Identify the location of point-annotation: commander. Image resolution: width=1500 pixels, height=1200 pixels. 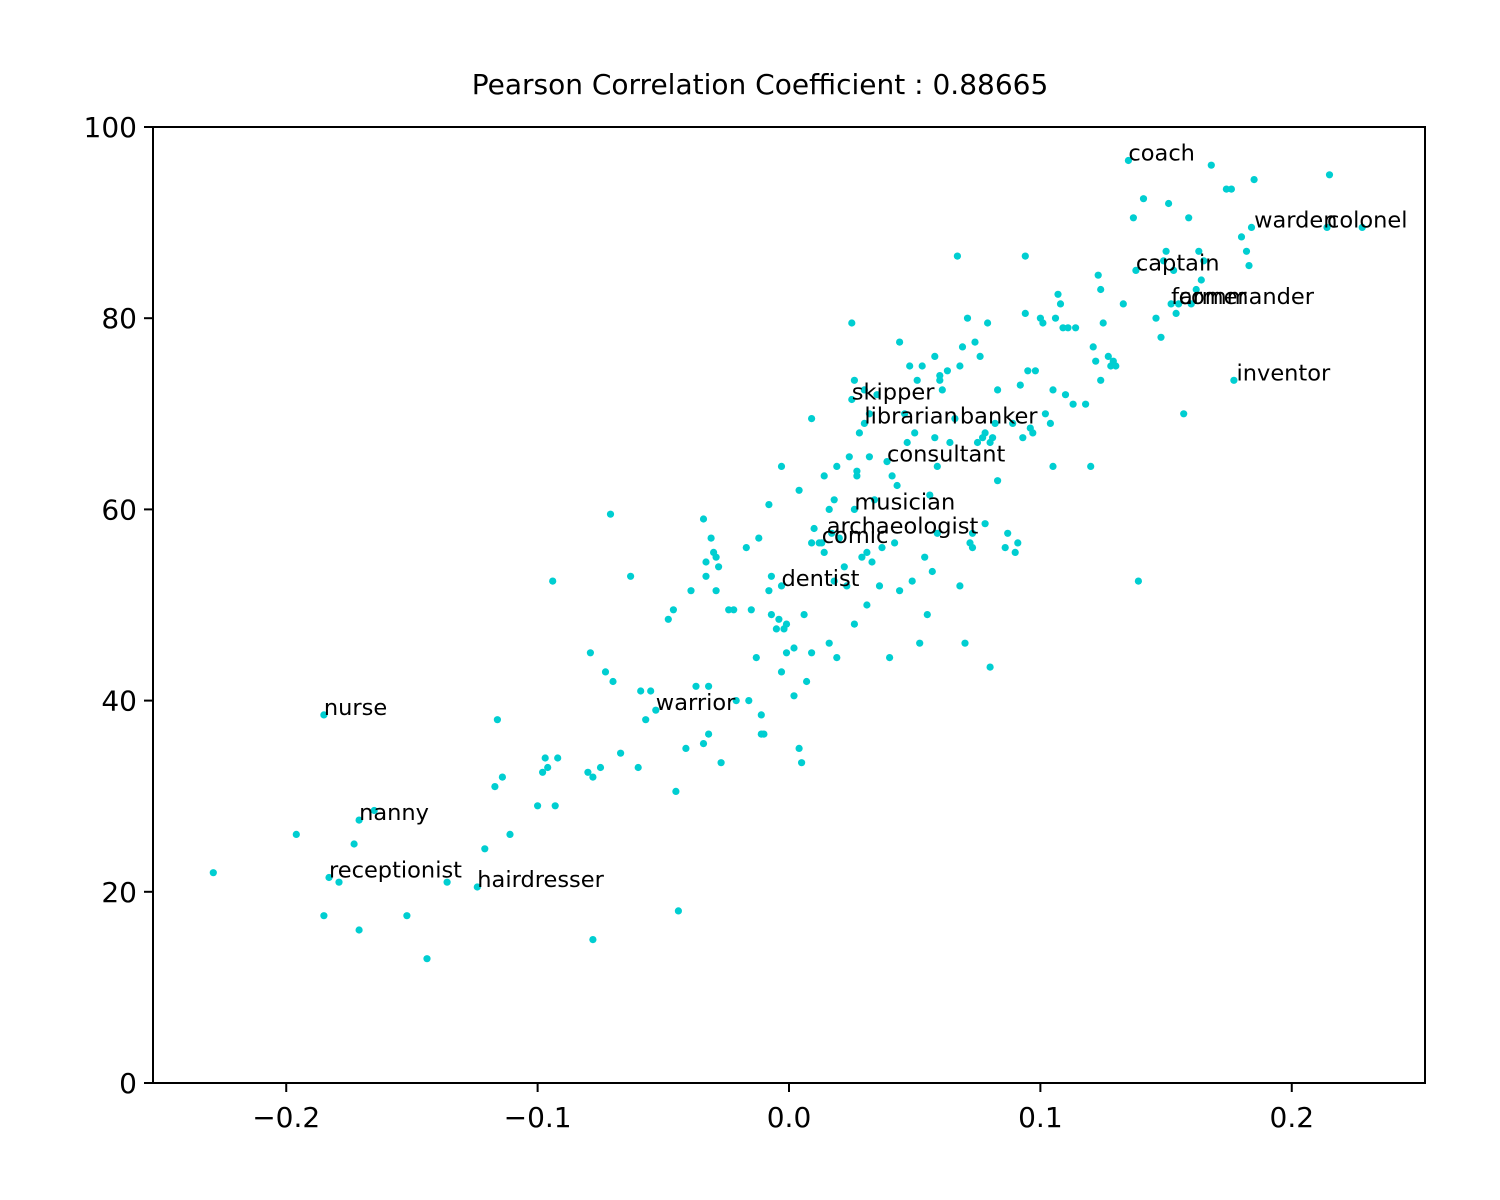
(1247, 297).